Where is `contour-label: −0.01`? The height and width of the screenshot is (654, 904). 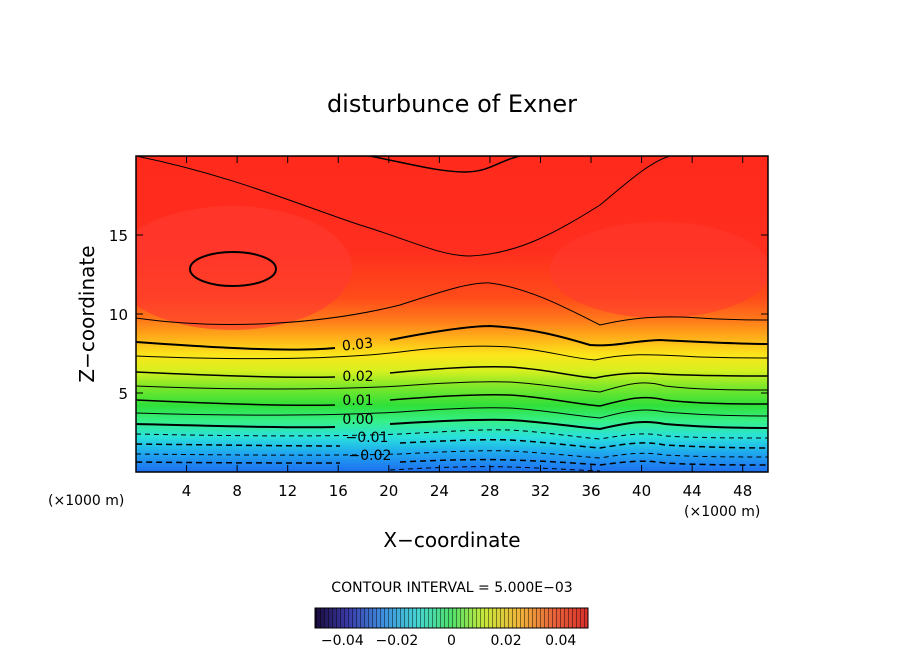 contour-label: −0.01 is located at coordinates (367, 438).